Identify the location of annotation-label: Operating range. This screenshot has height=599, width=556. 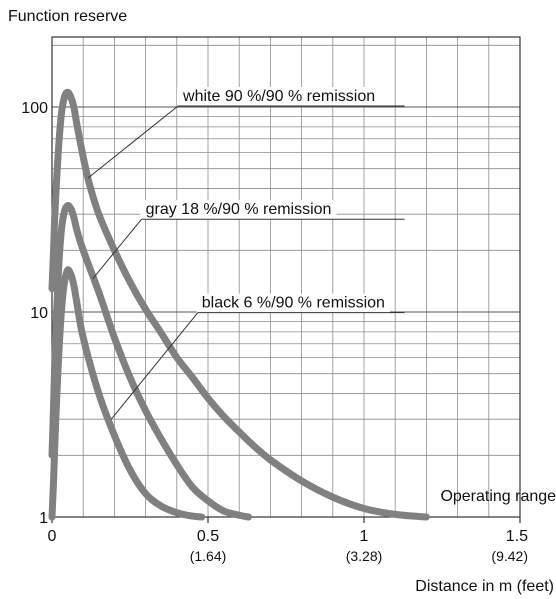
(498, 496).